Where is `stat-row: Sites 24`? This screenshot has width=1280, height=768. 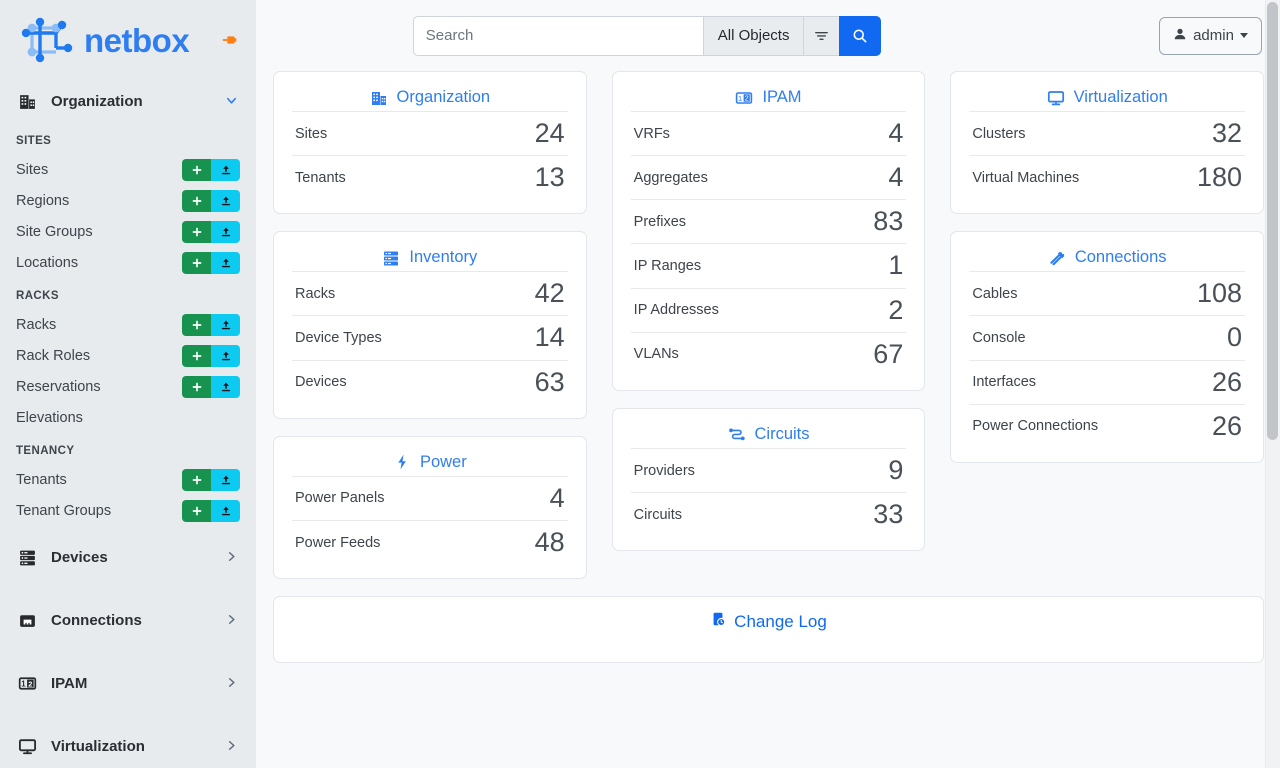
stat-row: Sites 24 is located at coordinates (430, 133).